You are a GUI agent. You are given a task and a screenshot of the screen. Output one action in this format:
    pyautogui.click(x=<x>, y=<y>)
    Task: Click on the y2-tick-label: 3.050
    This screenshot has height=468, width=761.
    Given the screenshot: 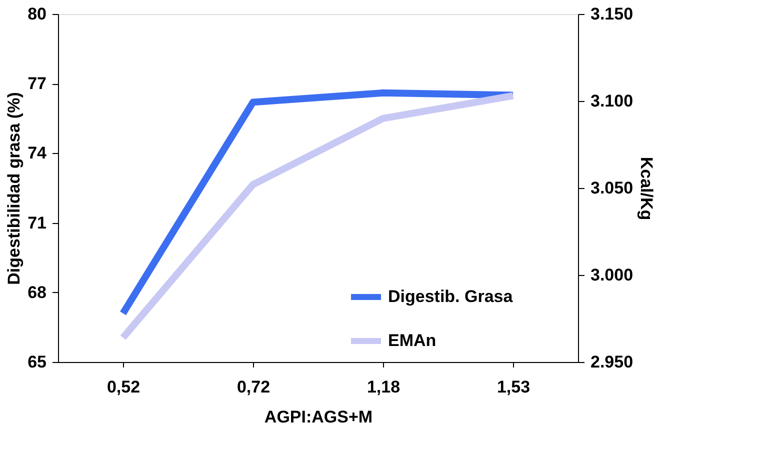 What is the action you would take?
    pyautogui.click(x=612, y=188)
    